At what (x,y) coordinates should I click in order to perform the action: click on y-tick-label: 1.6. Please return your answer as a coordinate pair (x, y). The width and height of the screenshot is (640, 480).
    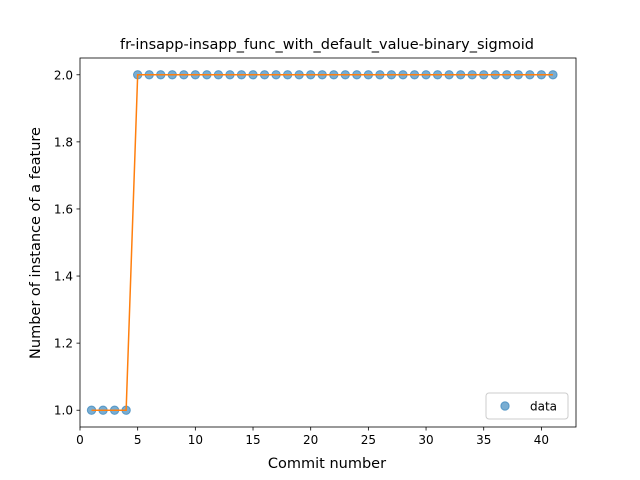
    Looking at the image, I should click on (63, 209).